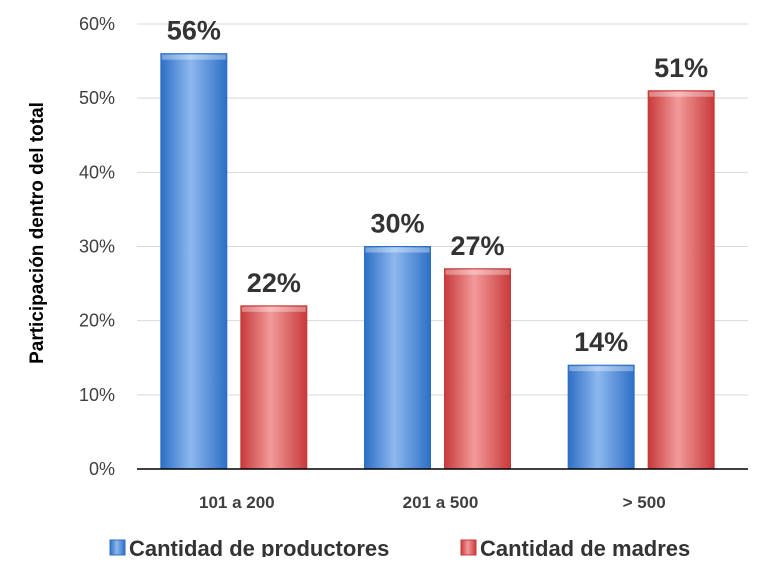 This screenshot has width=762, height=562. I want to click on y-tick-label: 60%, so click(97, 24).